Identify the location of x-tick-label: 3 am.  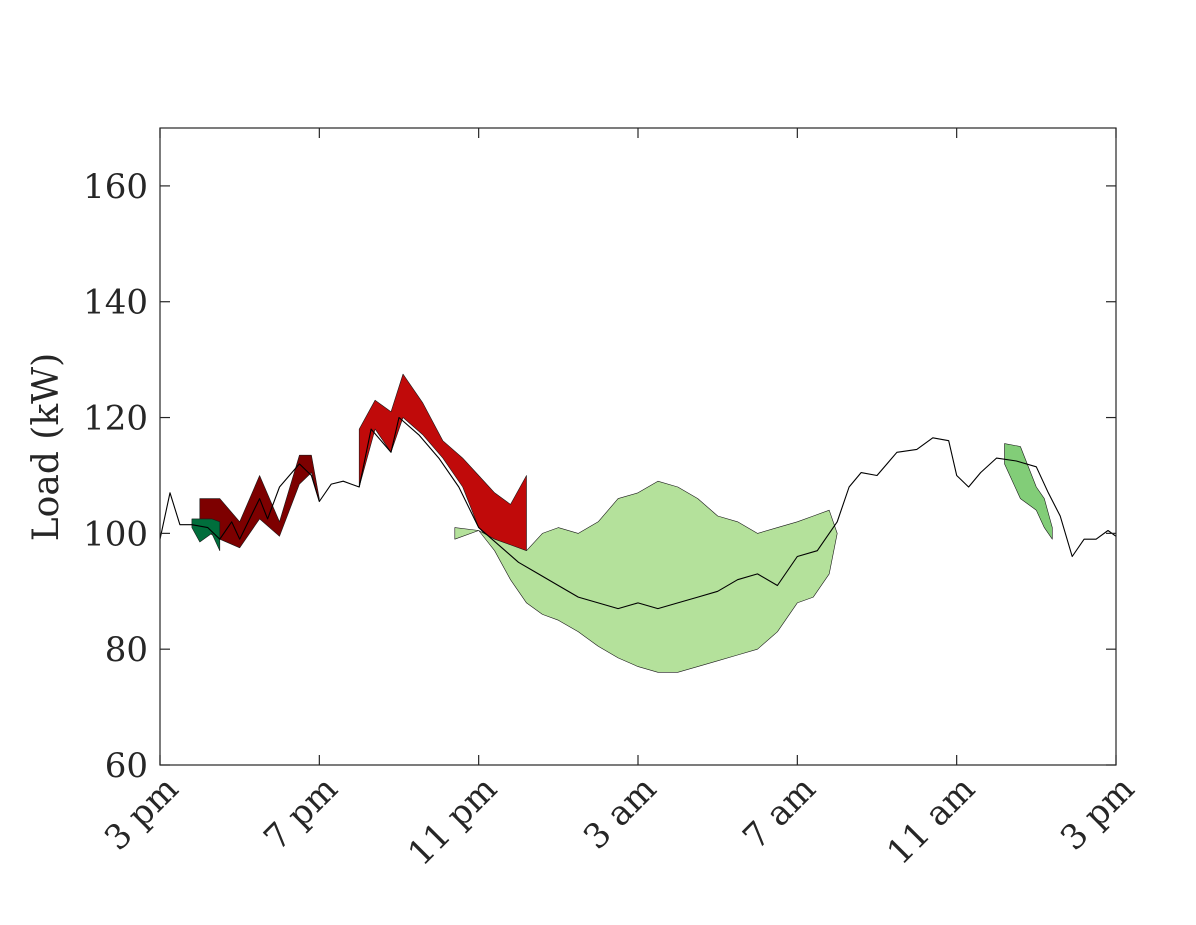
(620, 813).